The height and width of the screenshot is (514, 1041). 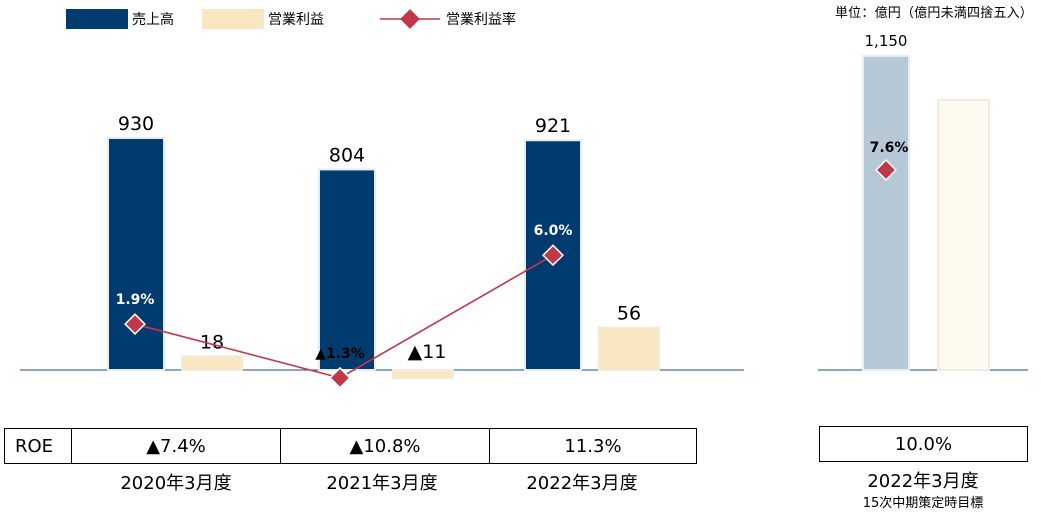 I want to click on unit-note: 単位：億円（億円未満四捨五入）, so click(x=933, y=13).